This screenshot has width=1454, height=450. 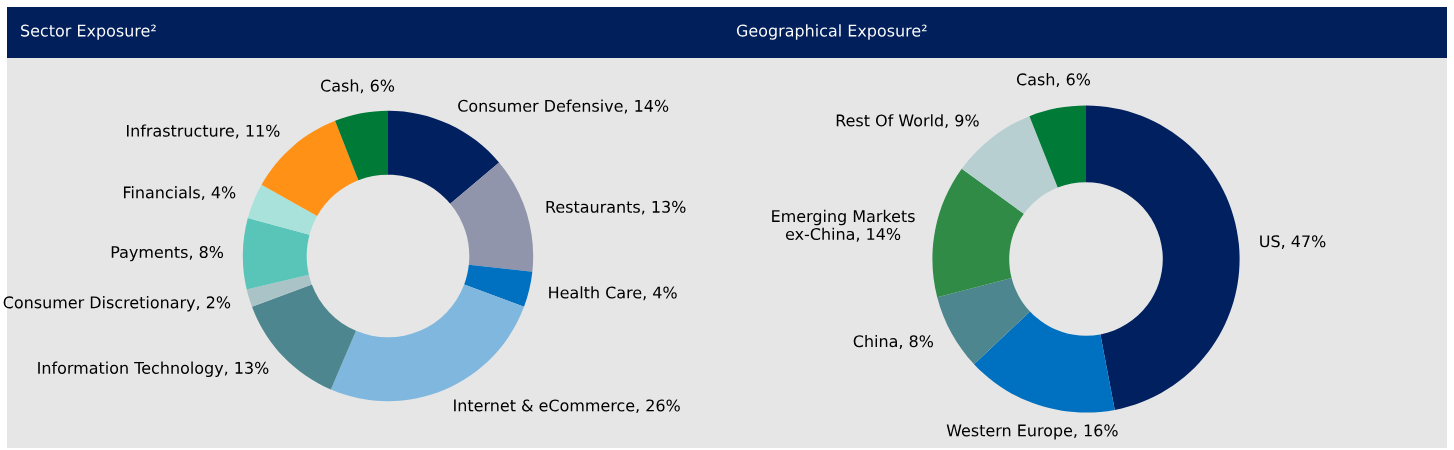 I want to click on slice-label: Internet & eCommerce, 26%, so click(x=567, y=406).